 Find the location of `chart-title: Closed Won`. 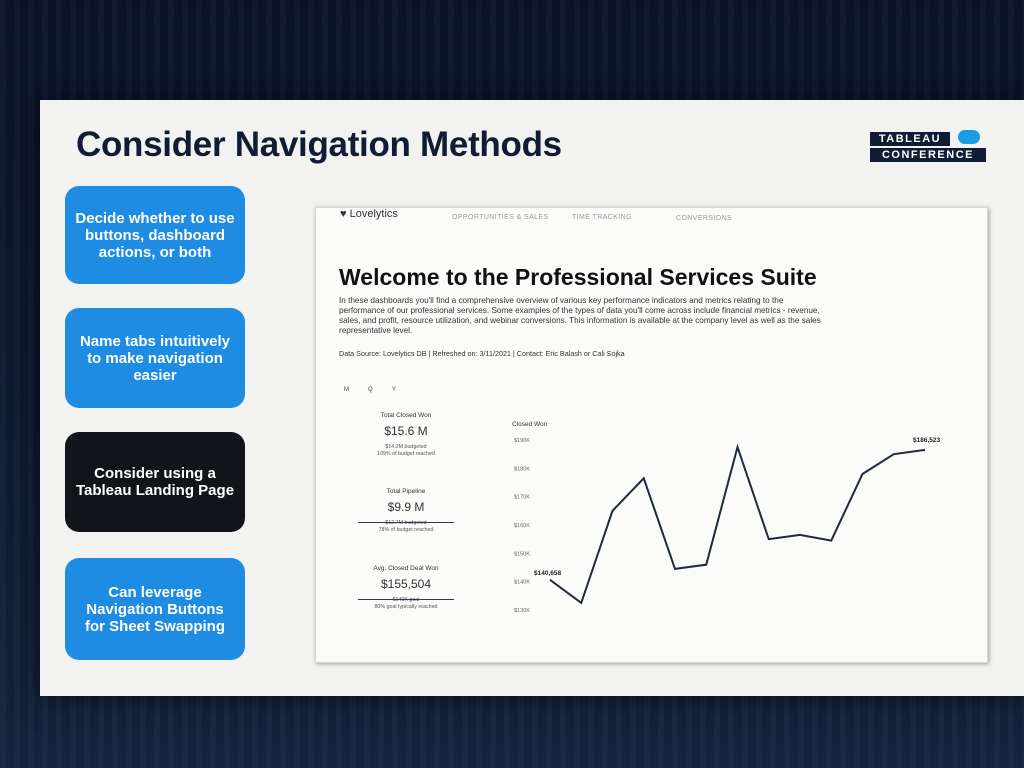

chart-title: Closed Won is located at coordinates (530, 424).